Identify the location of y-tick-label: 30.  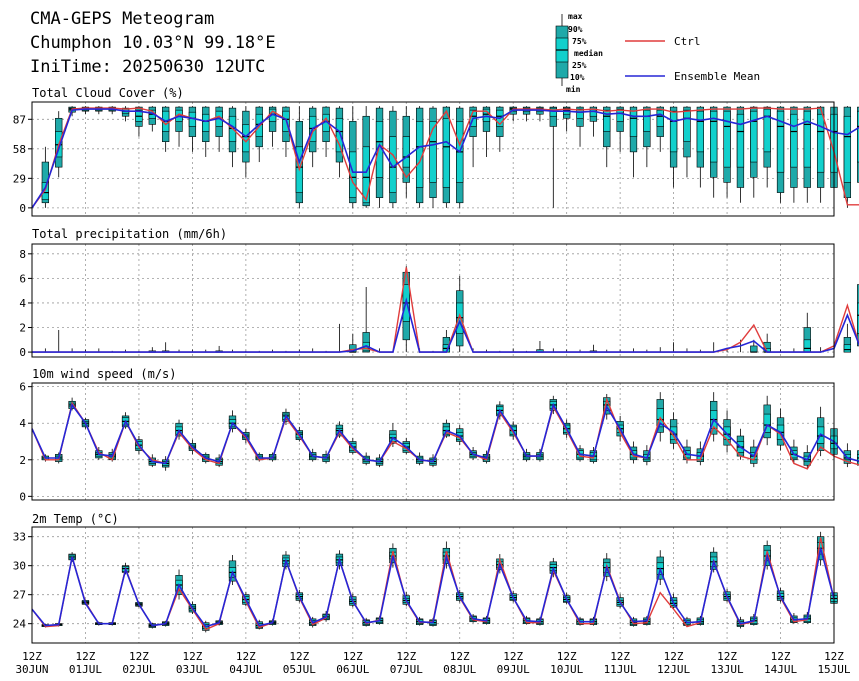
(19, 566).